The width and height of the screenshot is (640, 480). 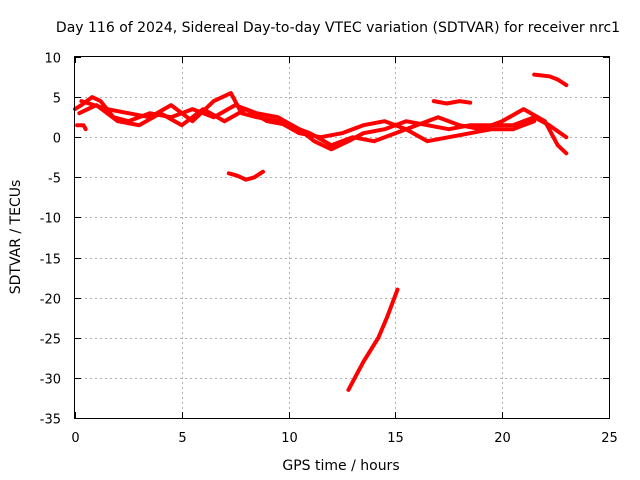 What do you see at coordinates (50, 380) in the screenshot?
I see `y-tick-label: -30` at bounding box center [50, 380].